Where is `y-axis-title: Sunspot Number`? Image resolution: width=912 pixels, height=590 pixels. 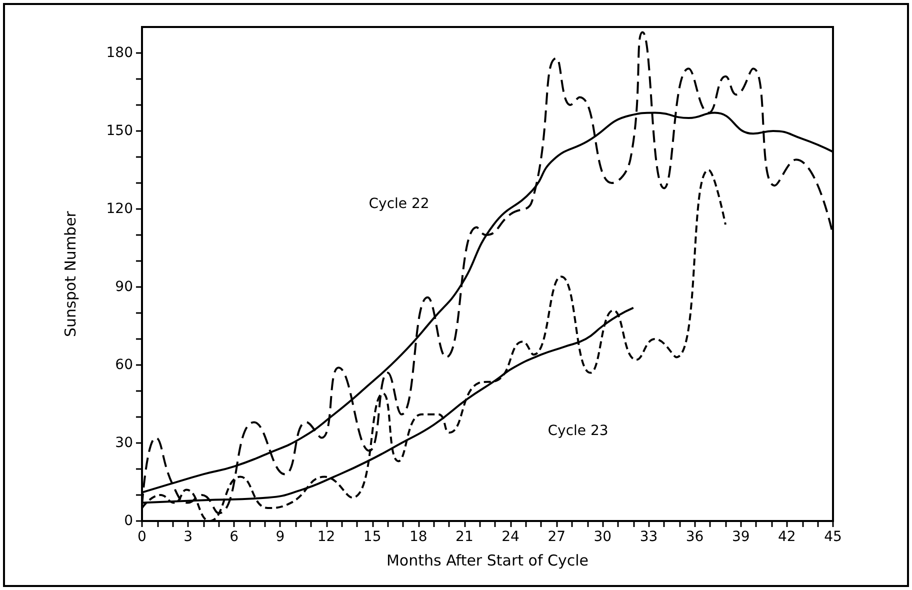
y-axis-title: Sunspot Number is located at coordinates (71, 273).